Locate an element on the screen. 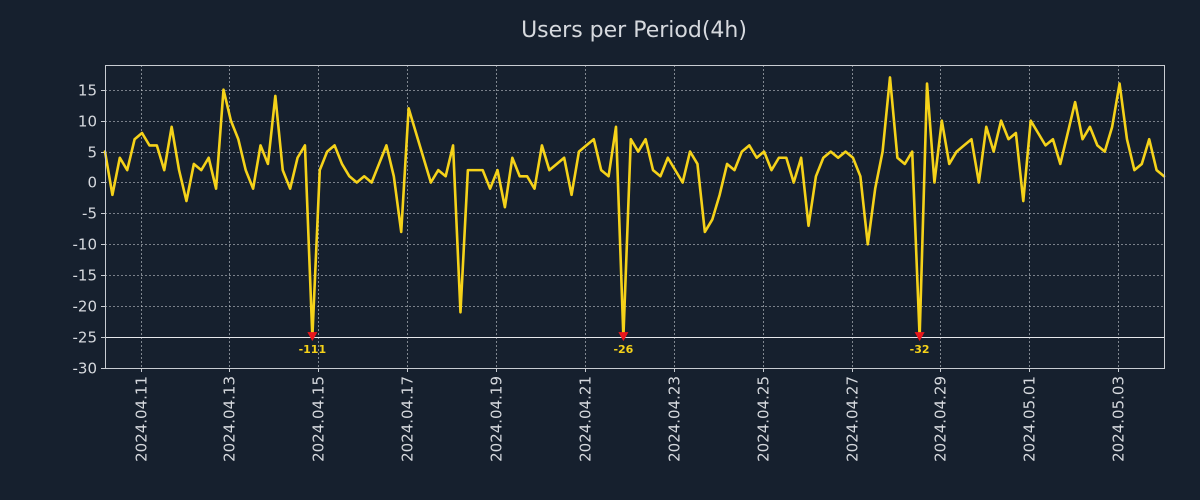 This screenshot has width=1200, height=500. x-tick-label: 2024.04.13 is located at coordinates (230, 419).